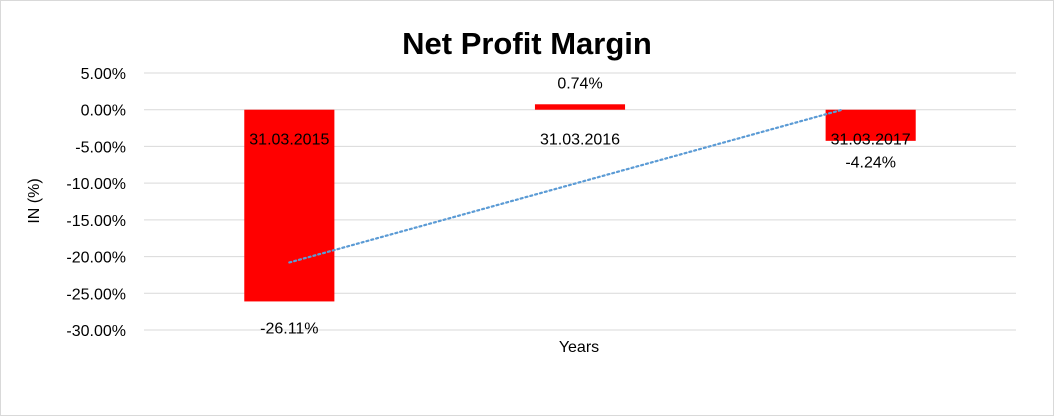 Image resolution: width=1054 pixels, height=420 pixels. What do you see at coordinates (103, 111) in the screenshot?
I see `y-tick-label: 0.00%` at bounding box center [103, 111].